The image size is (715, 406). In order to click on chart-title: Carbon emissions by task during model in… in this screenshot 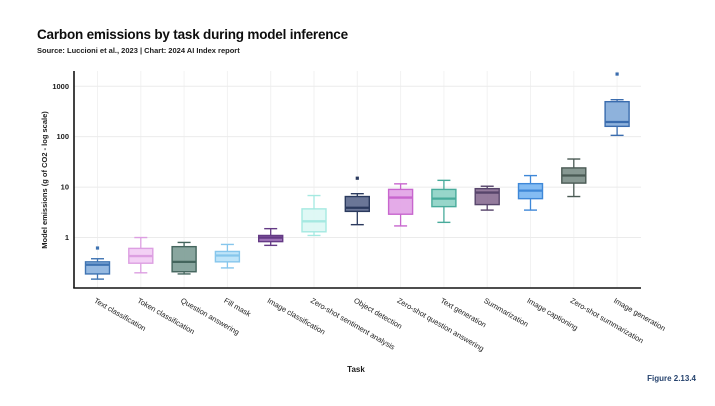, I will do `click(192, 34)`.